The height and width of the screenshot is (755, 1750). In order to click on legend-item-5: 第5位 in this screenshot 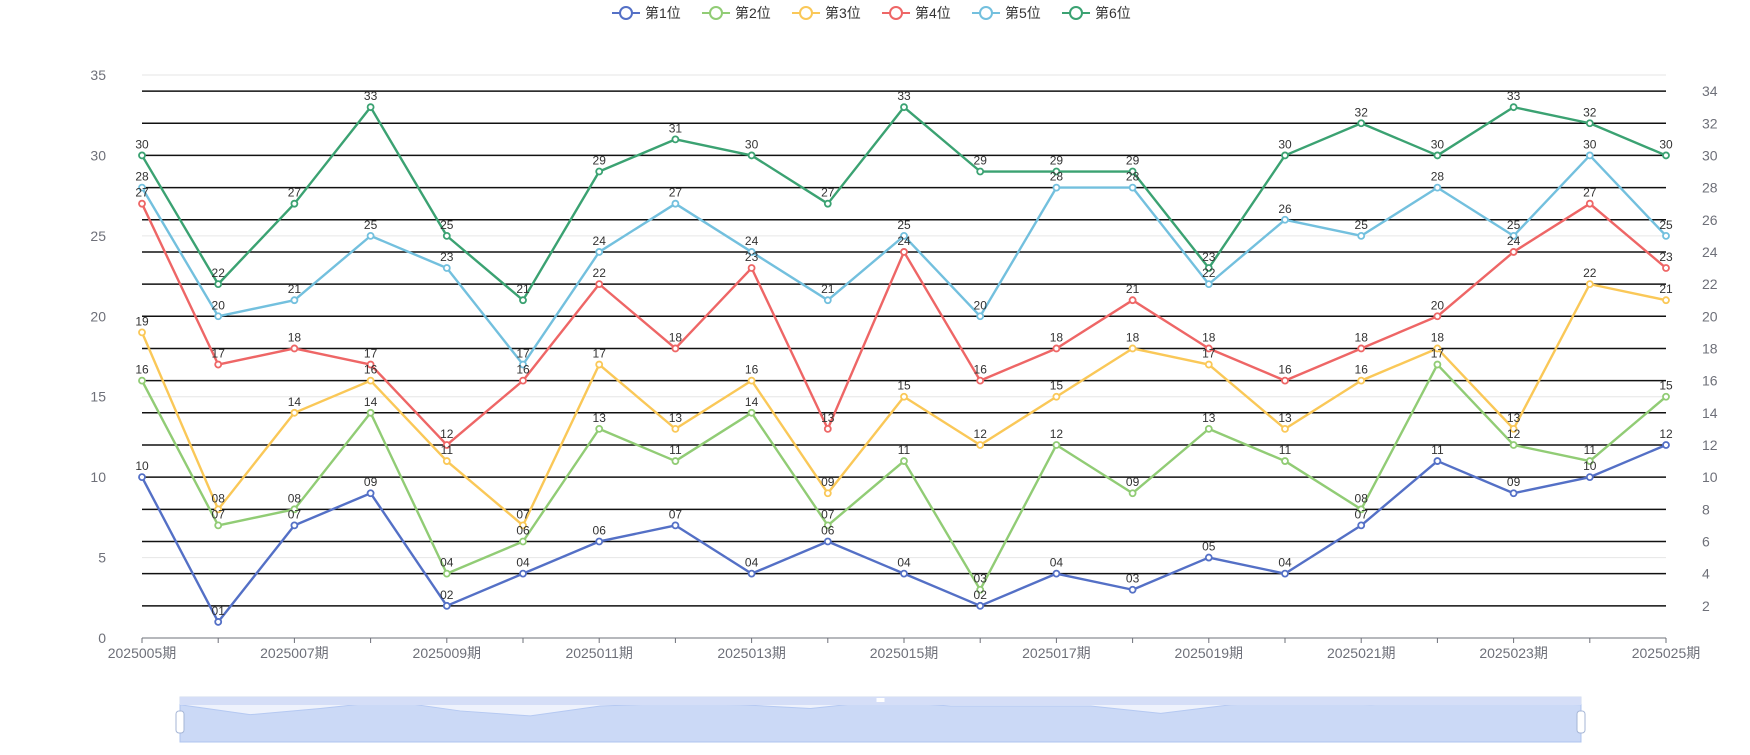, I will do `click(1006, 13)`.